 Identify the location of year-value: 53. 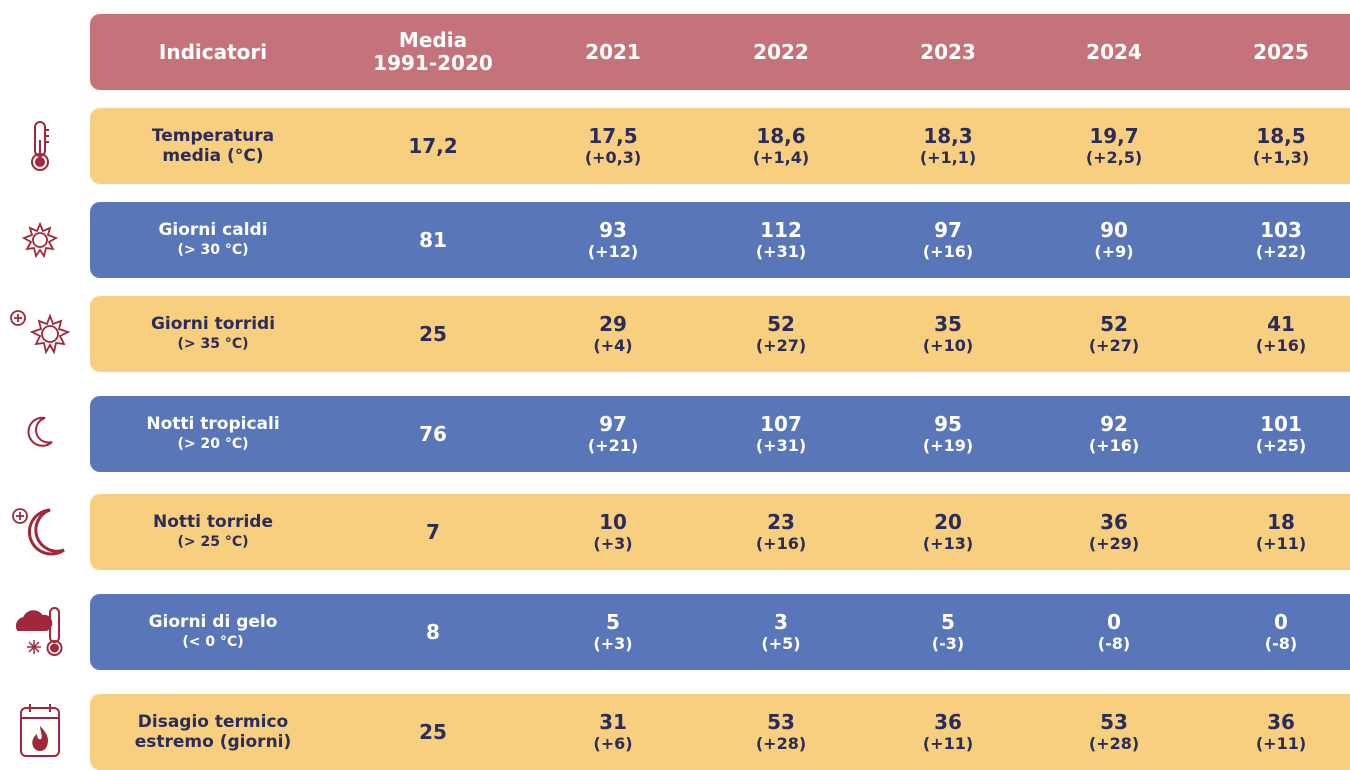
(1114, 721).